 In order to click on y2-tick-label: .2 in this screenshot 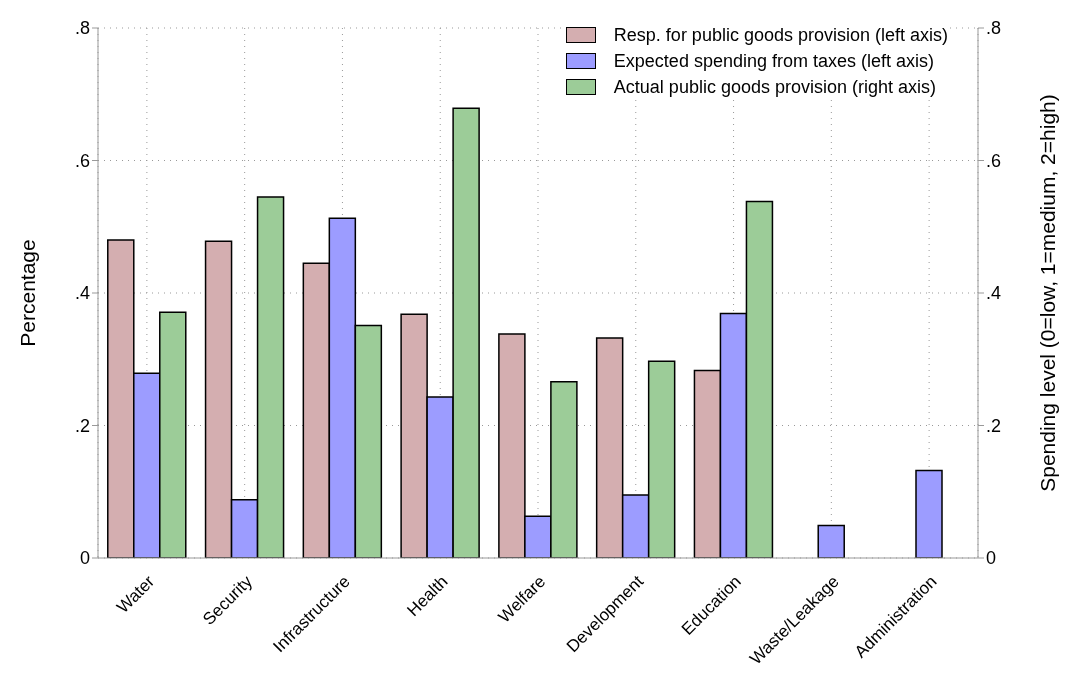, I will do `click(994, 425)`.